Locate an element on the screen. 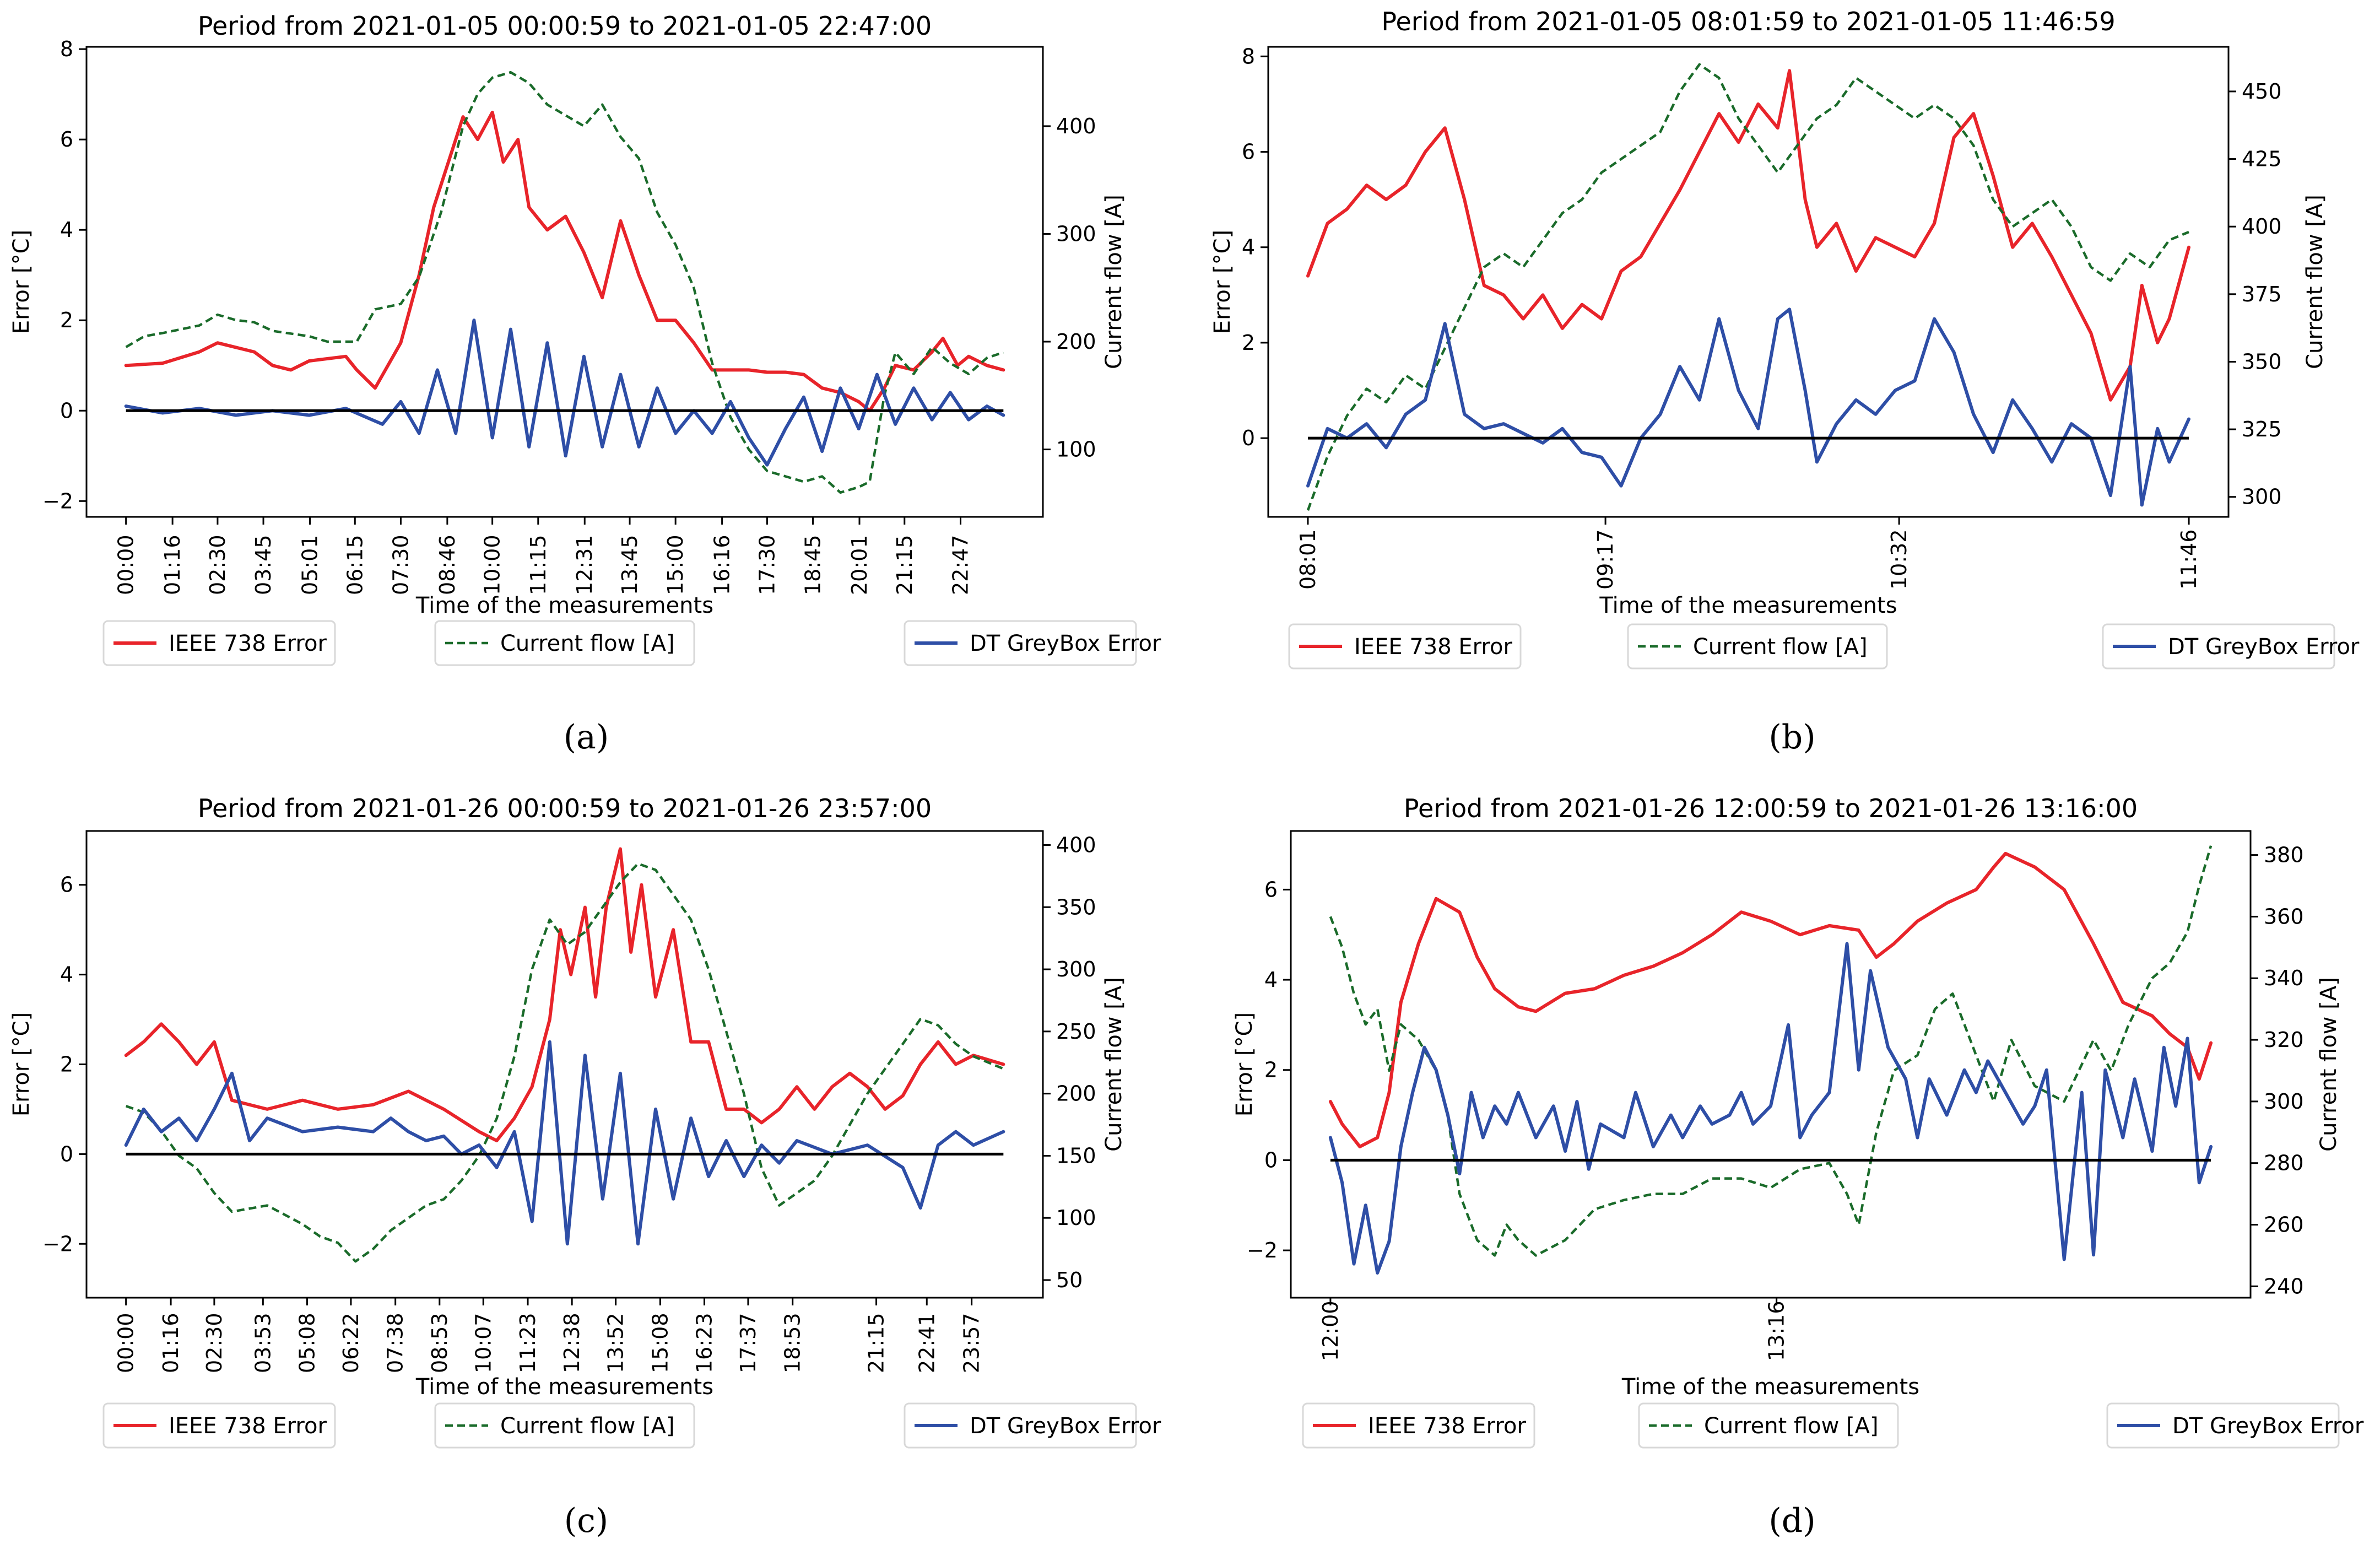 The height and width of the screenshot is (1560, 2380). x-tick-label: 10:00 is located at coordinates (492, 565).